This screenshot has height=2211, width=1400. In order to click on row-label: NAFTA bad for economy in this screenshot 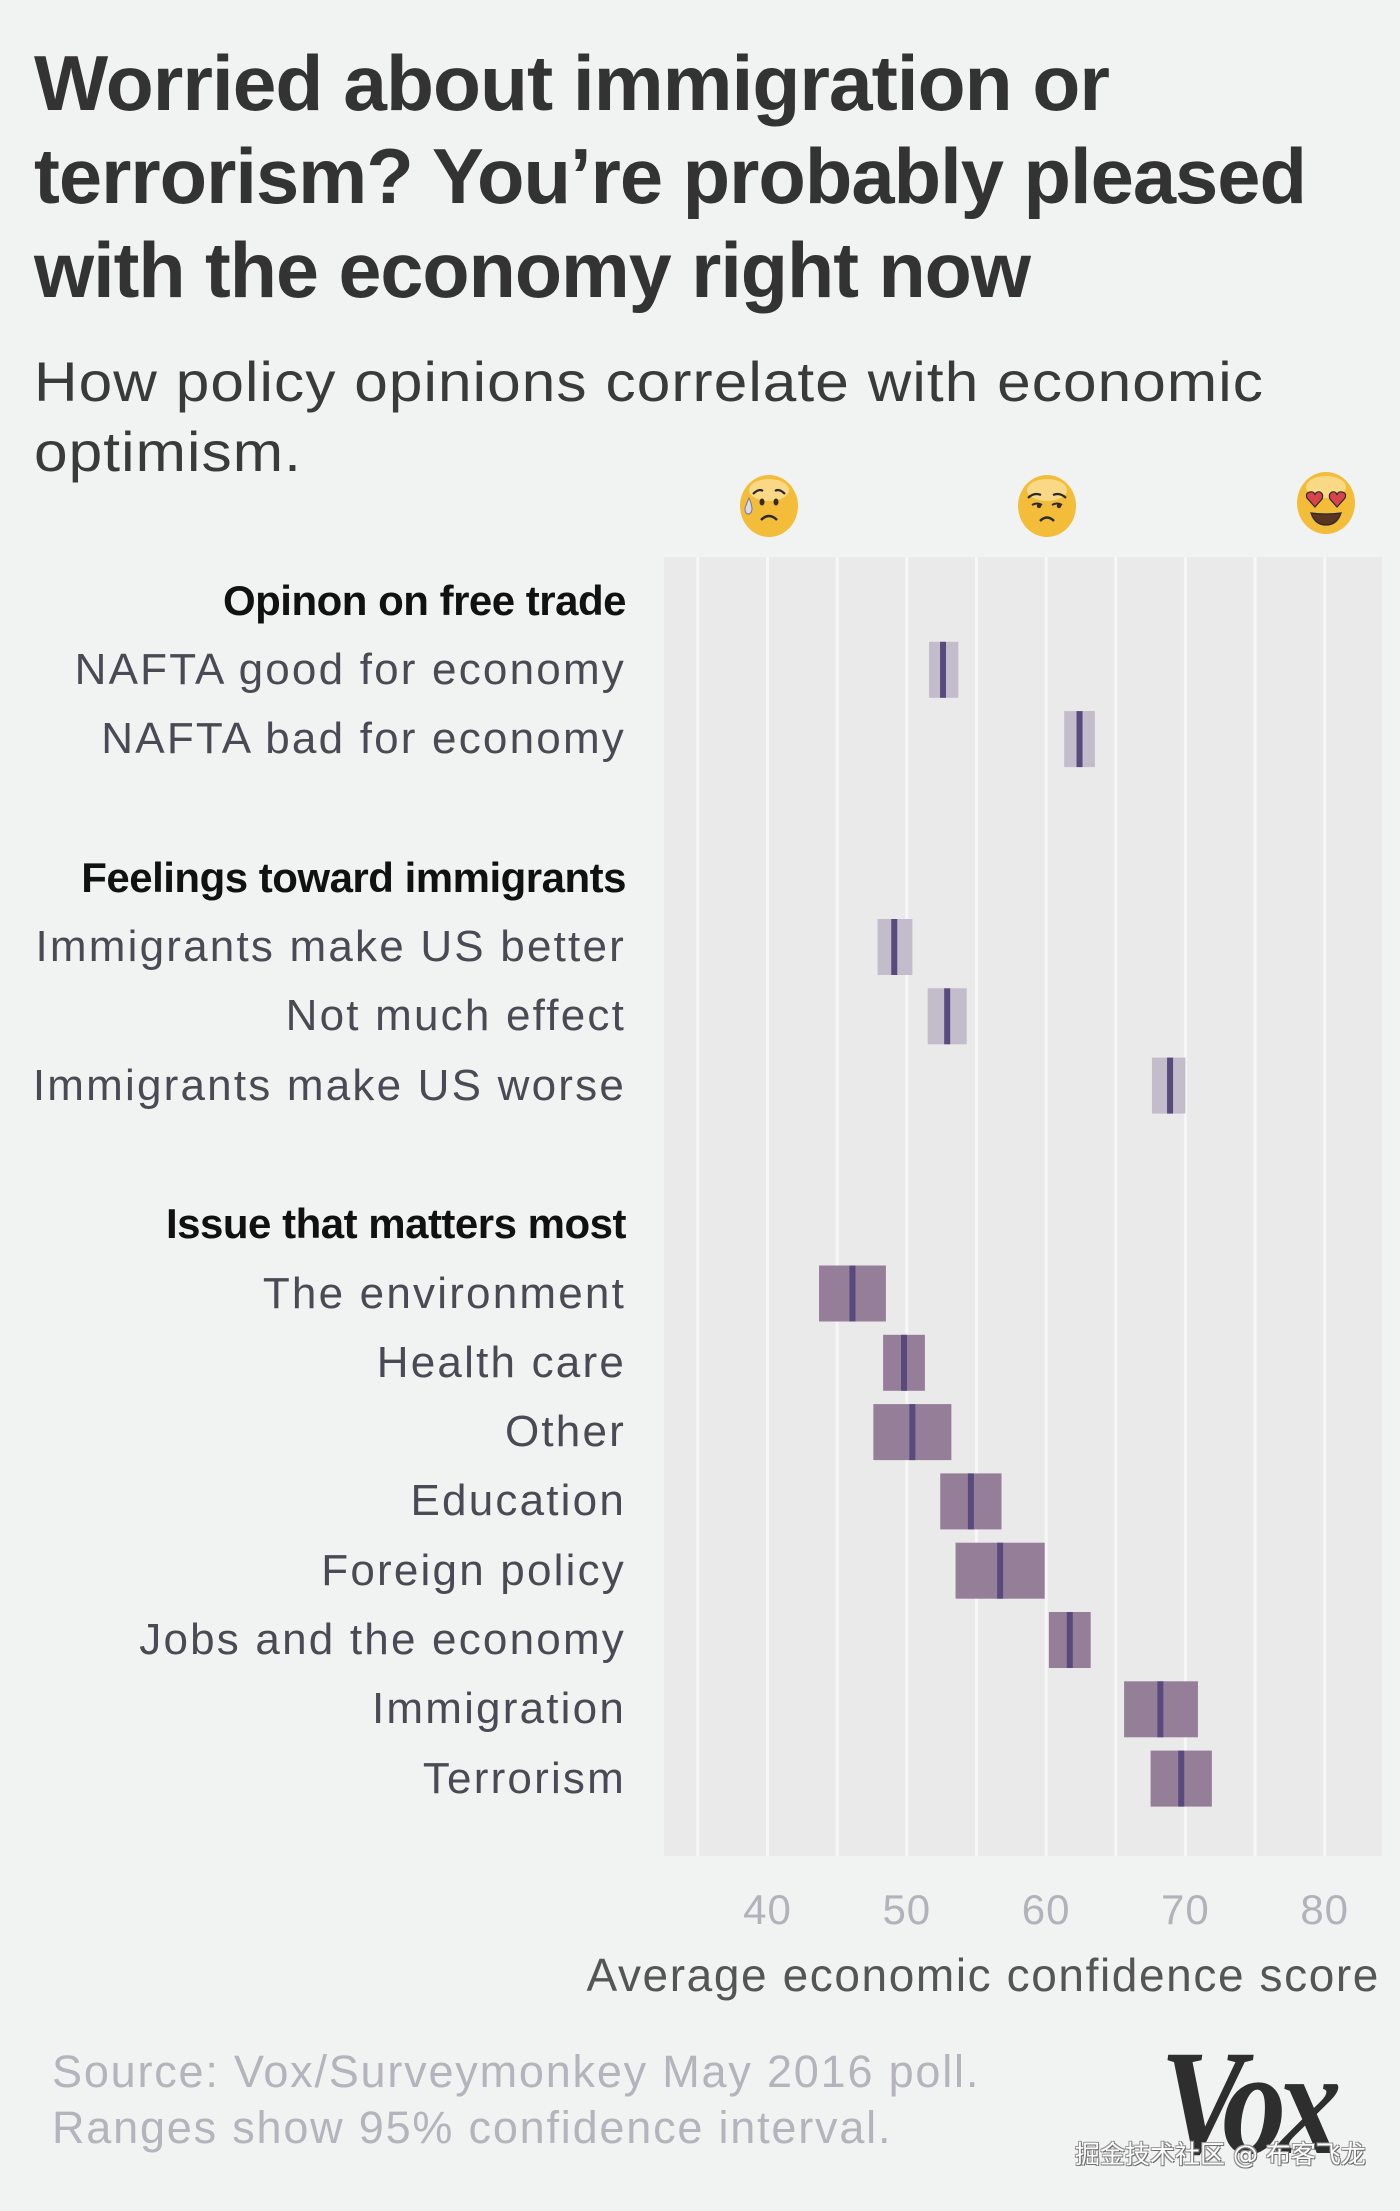, I will do `click(363, 739)`.